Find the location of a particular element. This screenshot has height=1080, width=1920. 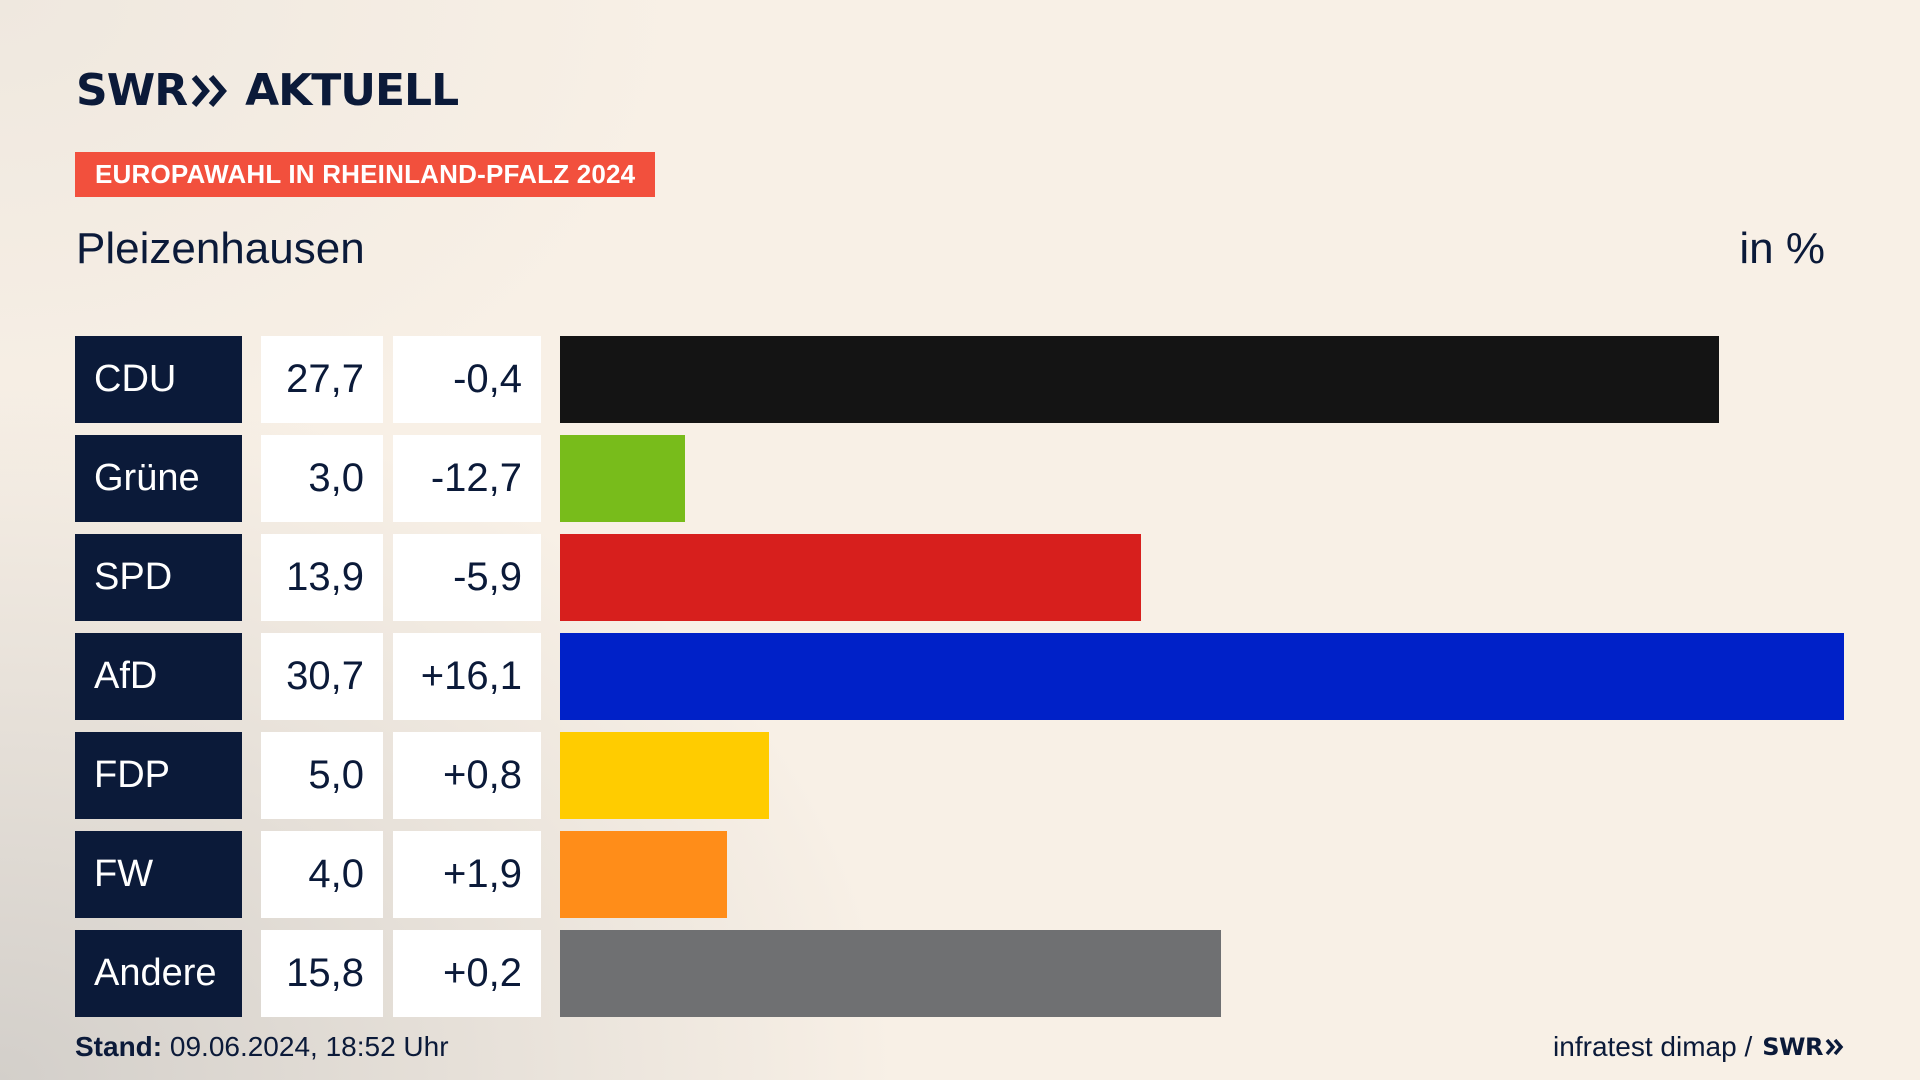

vote-change-label: -12,7 is located at coordinates (467, 478).